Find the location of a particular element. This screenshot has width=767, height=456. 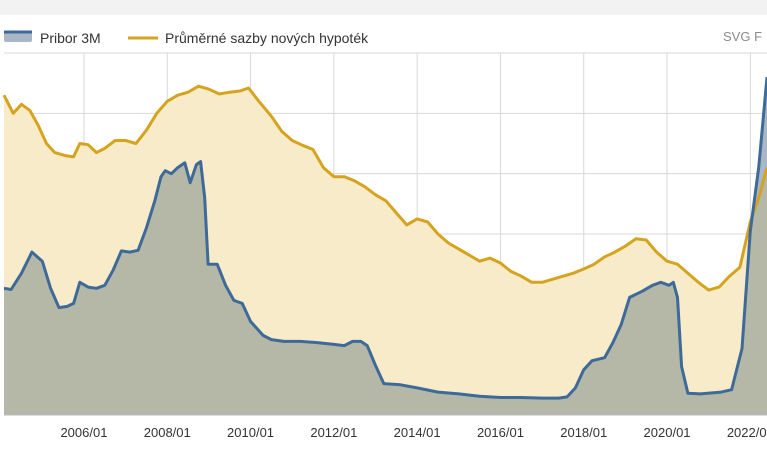

x-tick-label: 2014/01 is located at coordinates (417, 432).